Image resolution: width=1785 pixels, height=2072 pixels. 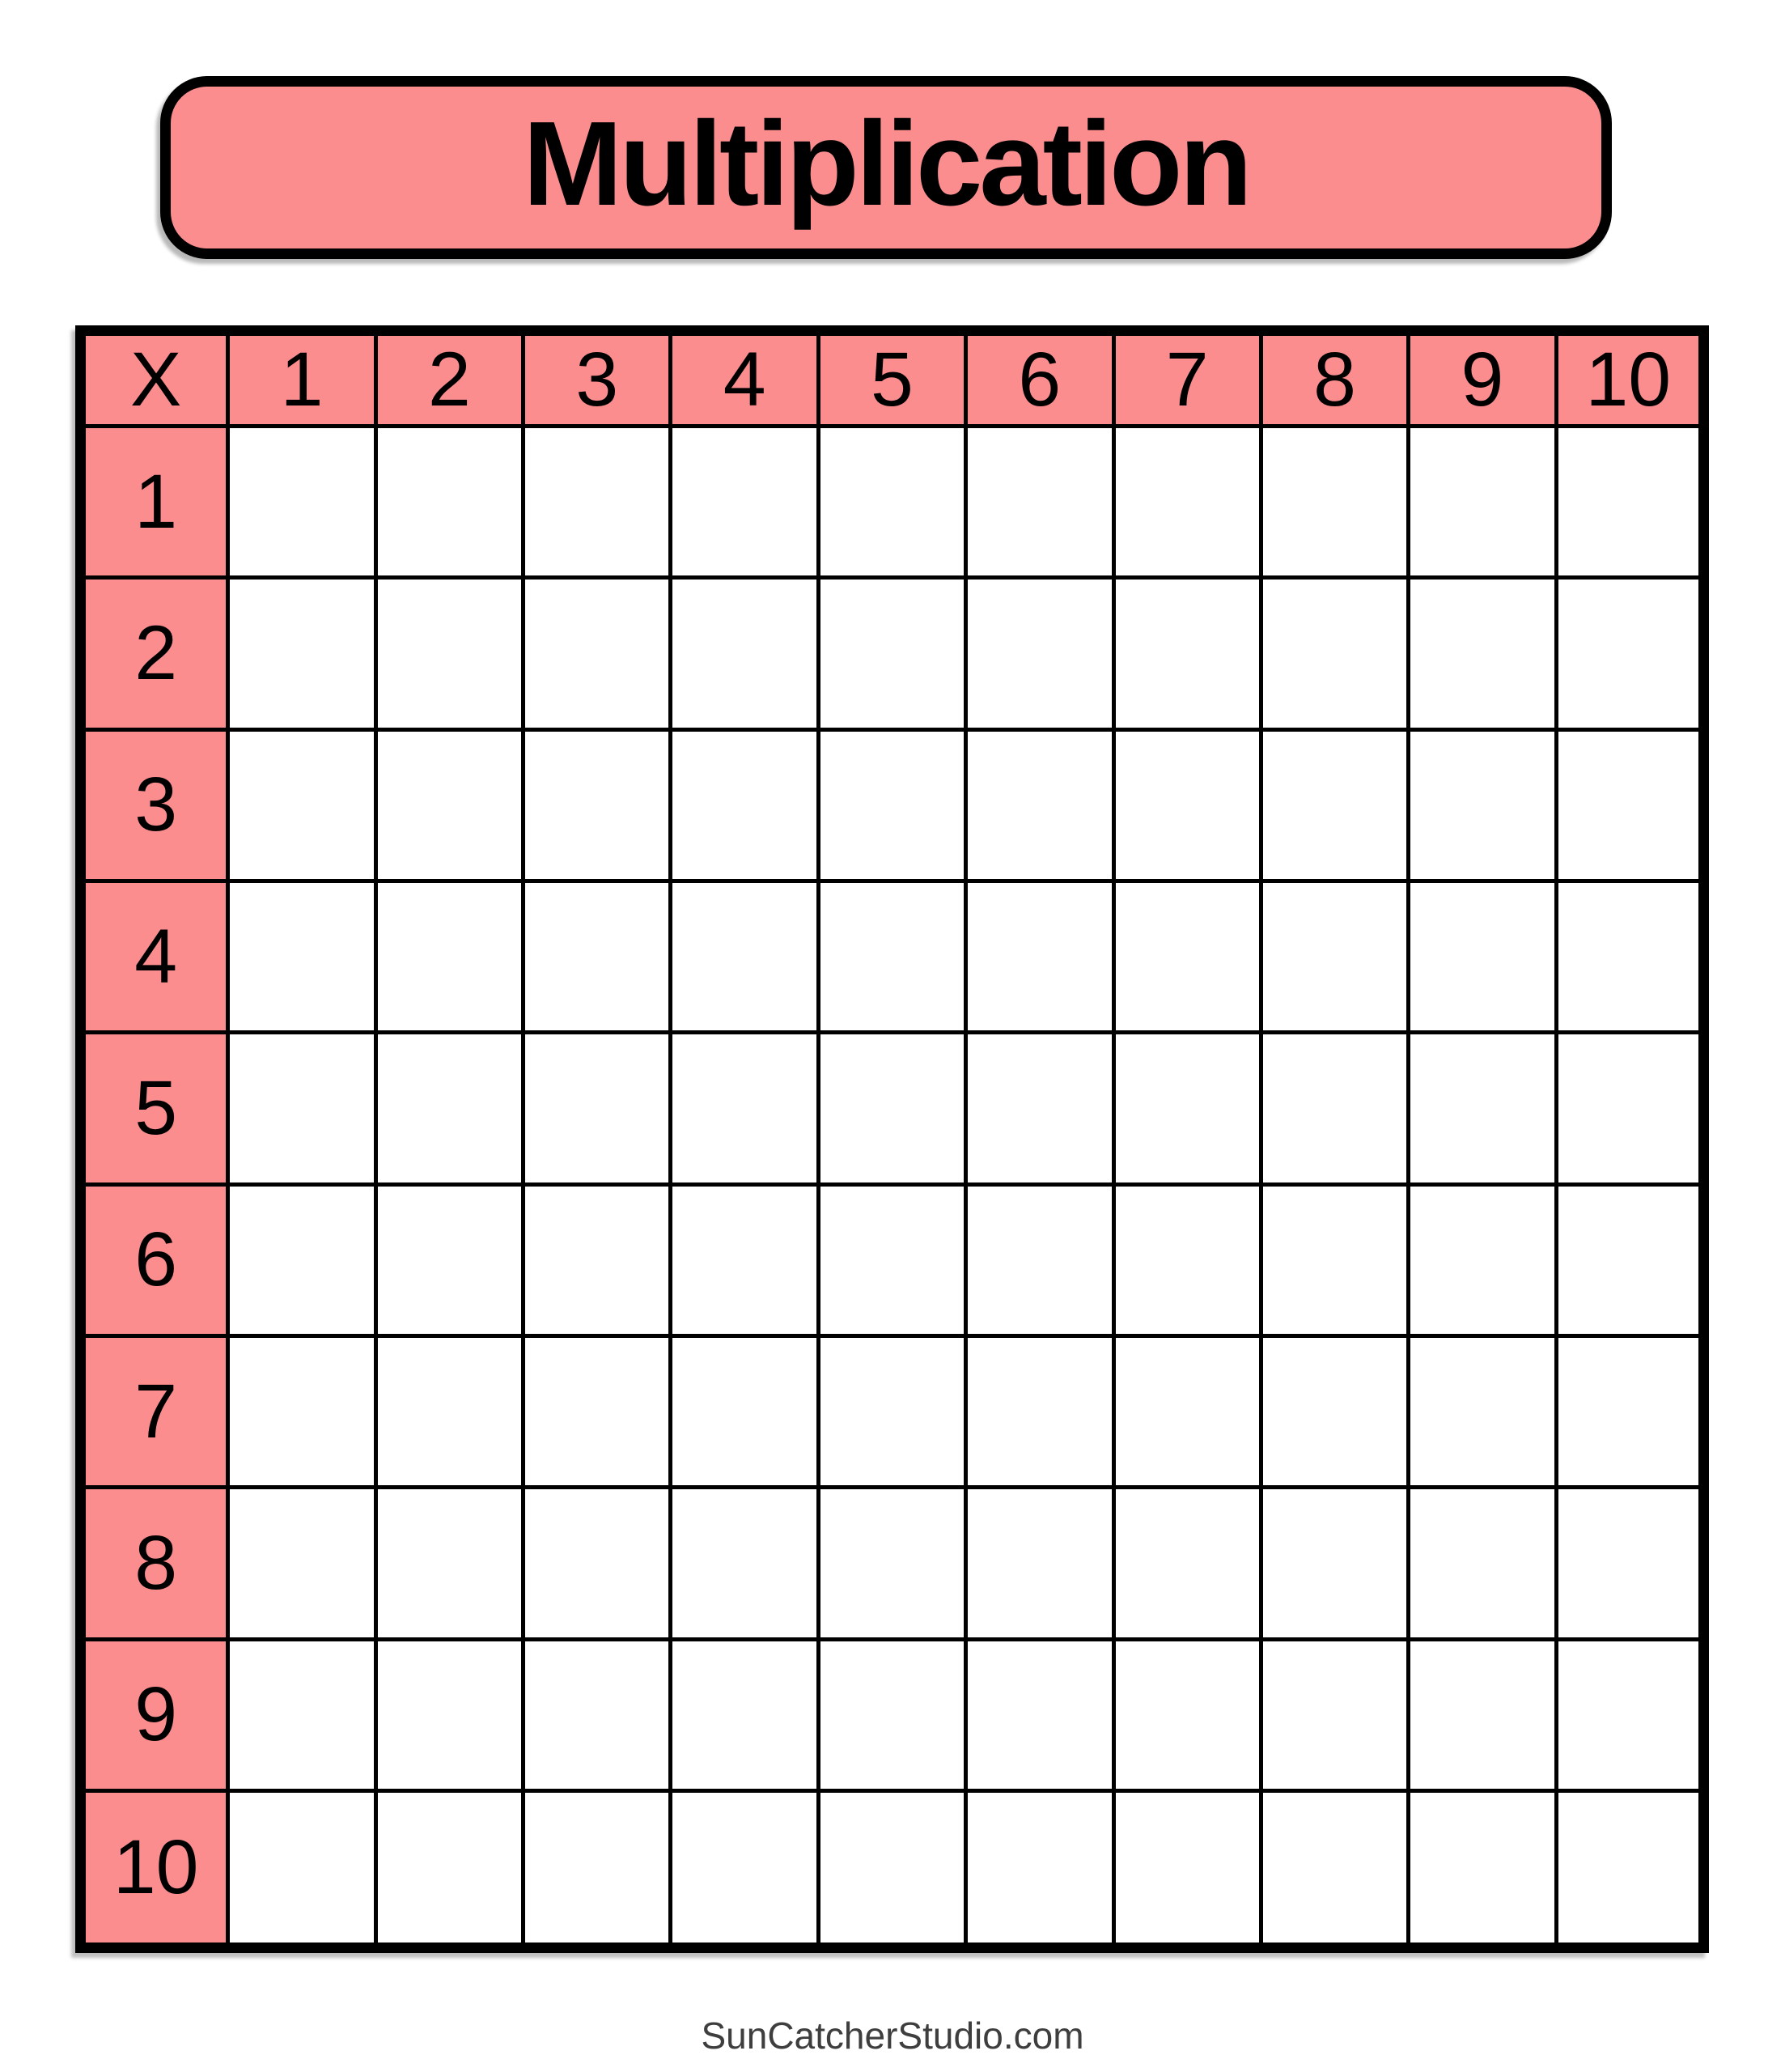 I want to click on column-header-6: 6, so click(x=1040, y=378).